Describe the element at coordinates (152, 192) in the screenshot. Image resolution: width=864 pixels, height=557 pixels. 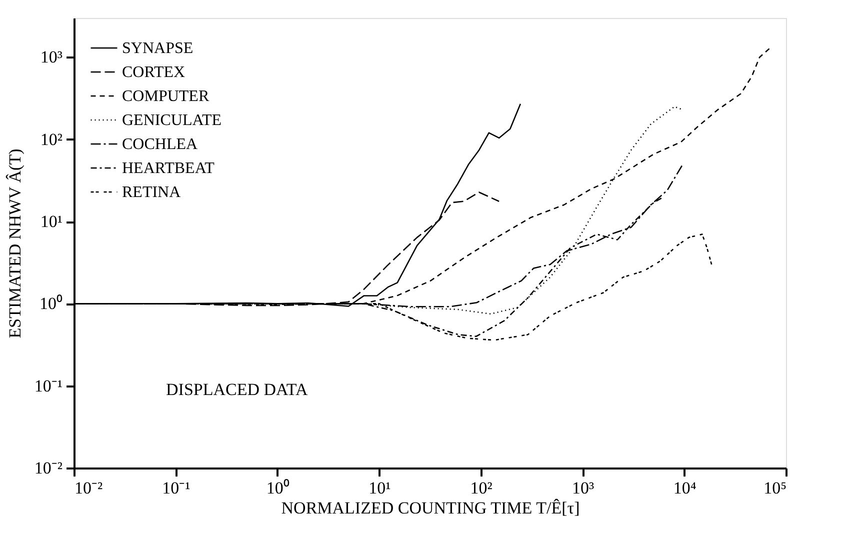
I see `legend-label: RETINA` at that location.